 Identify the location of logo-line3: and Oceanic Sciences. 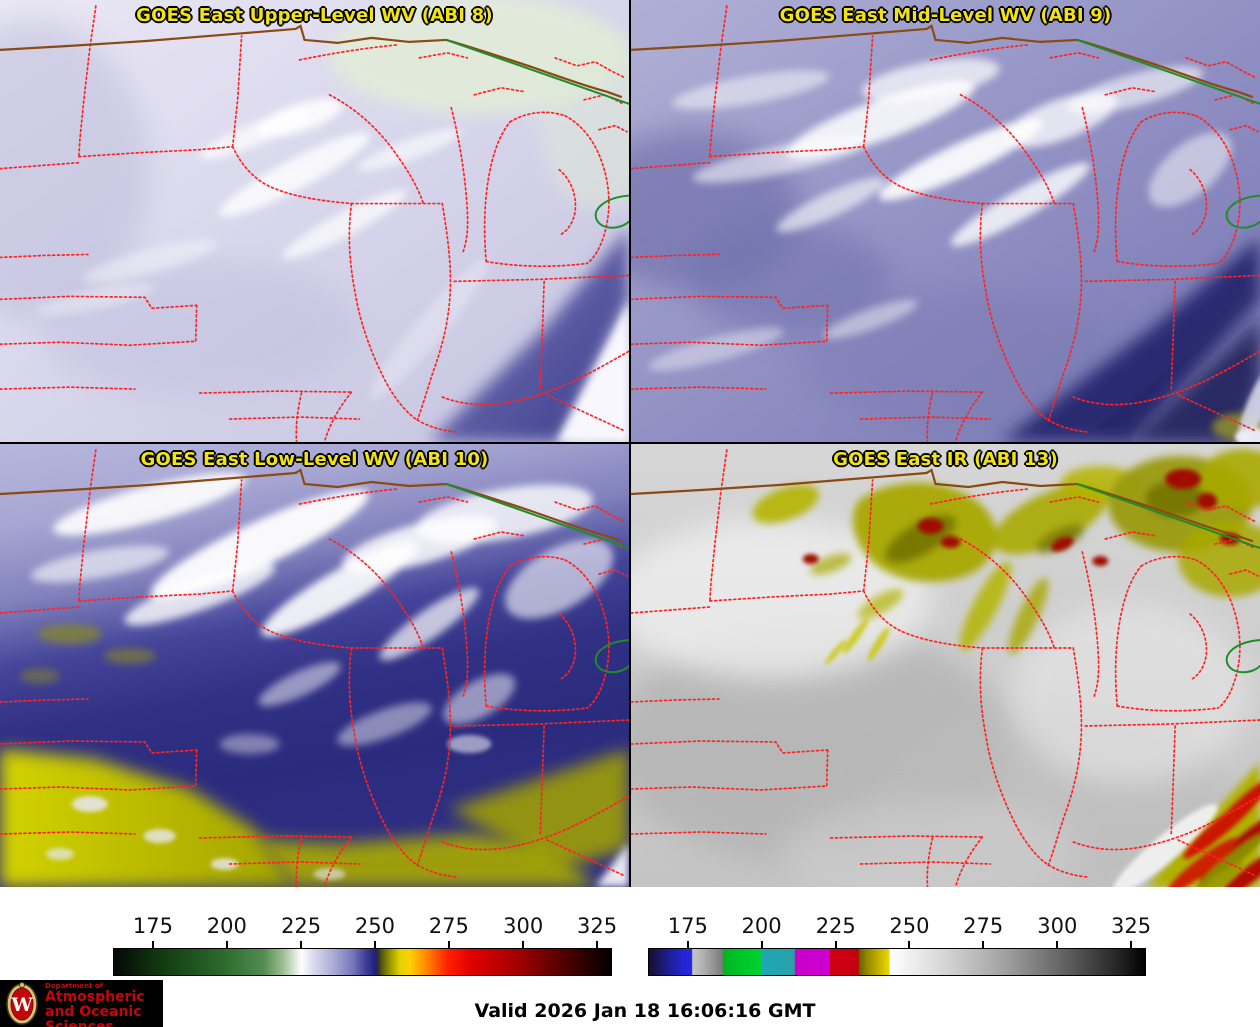
(93, 1015).